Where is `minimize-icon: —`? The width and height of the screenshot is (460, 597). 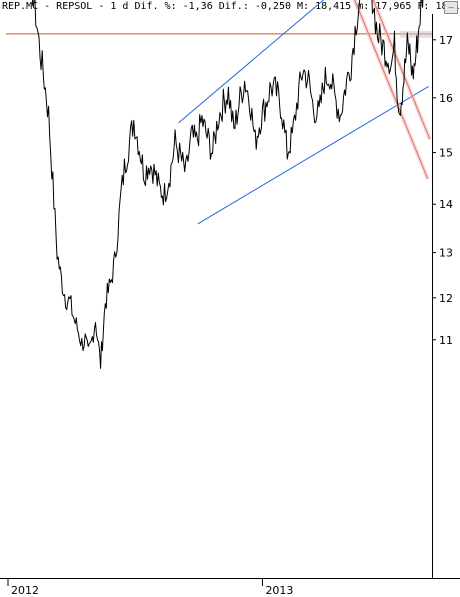
minimize-icon: — is located at coordinates (451, 7).